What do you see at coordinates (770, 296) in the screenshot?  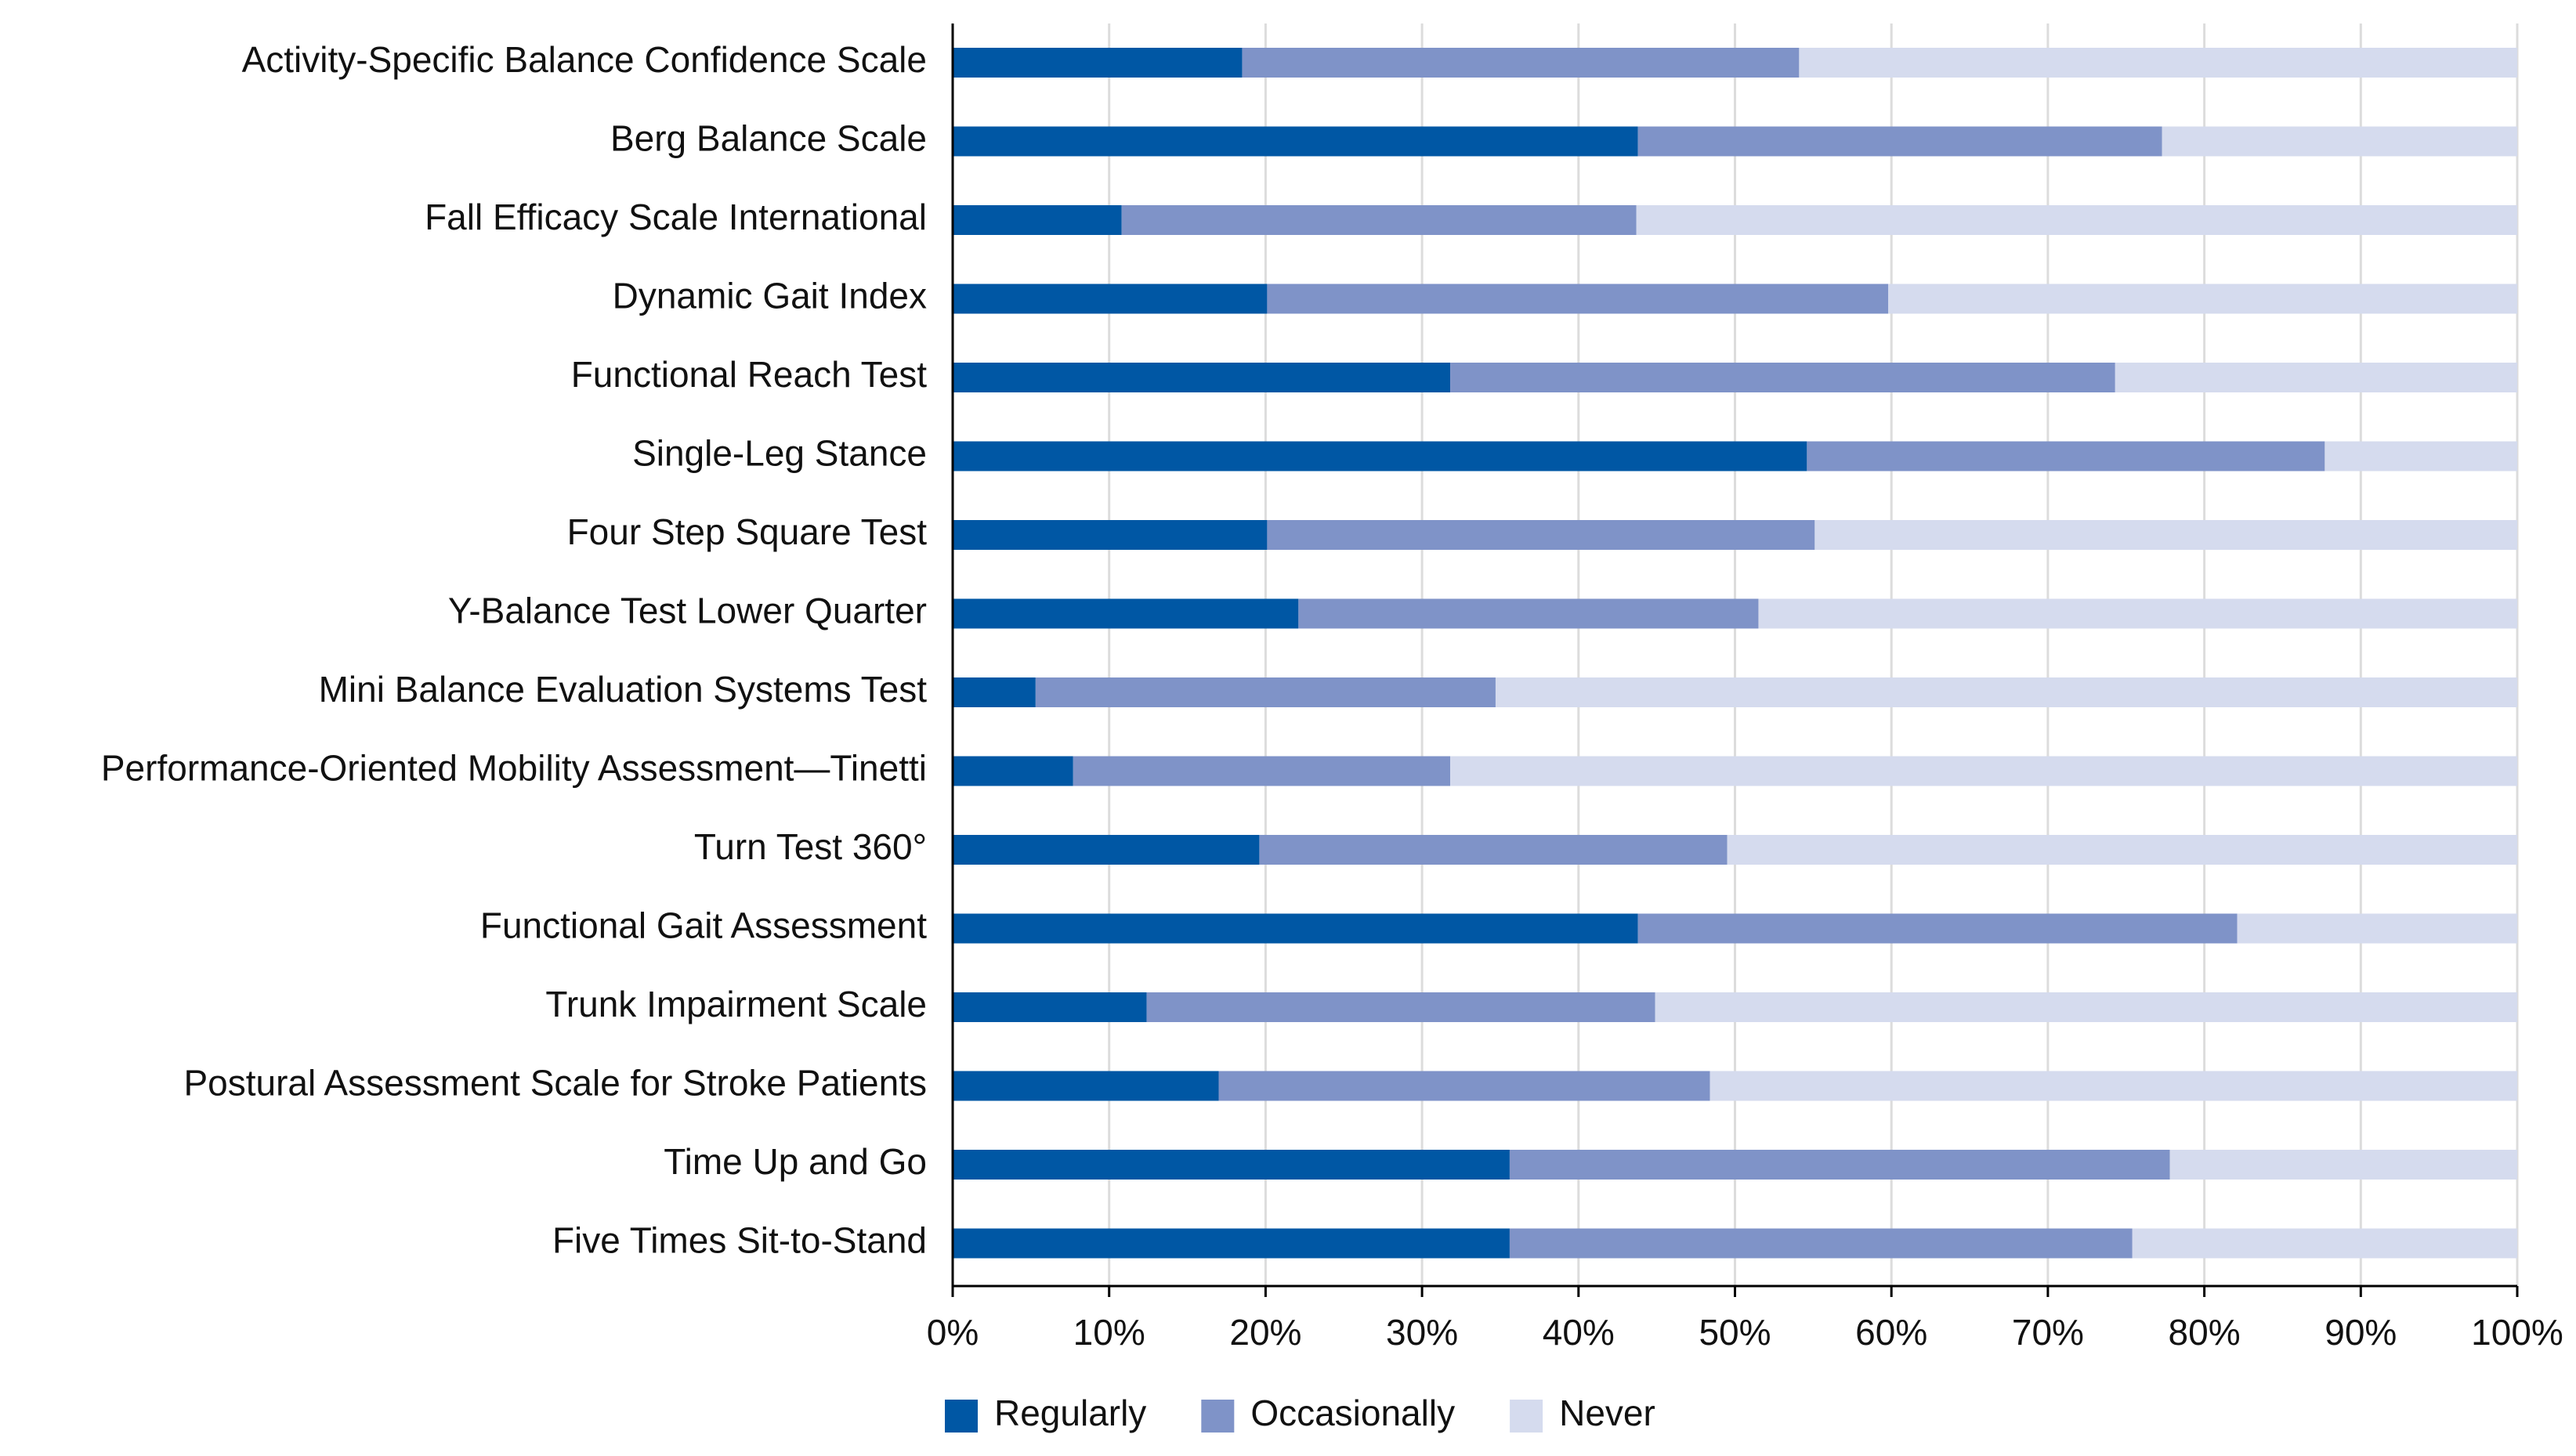 I see `y-tick-label: Dynamic Gait Index` at bounding box center [770, 296].